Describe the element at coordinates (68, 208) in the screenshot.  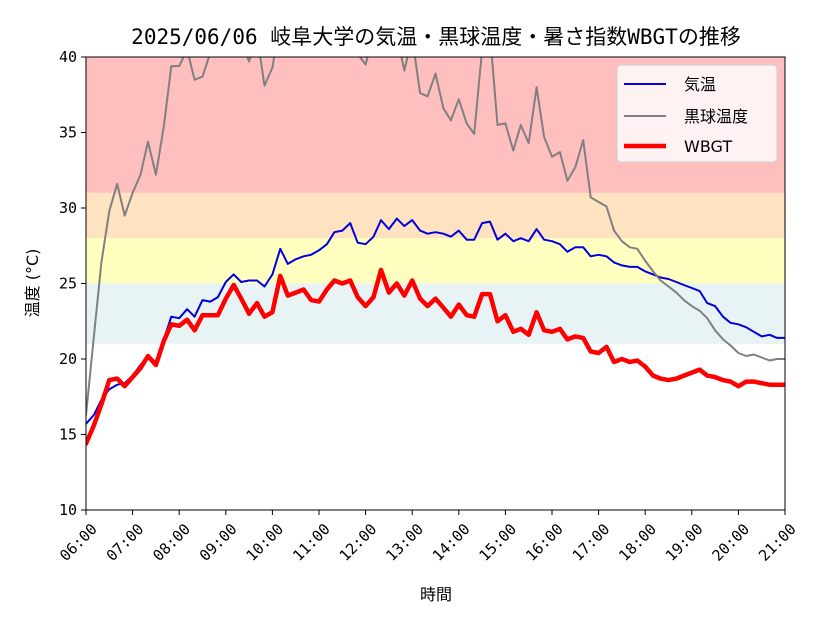
I see `y-tick-label: 30` at that location.